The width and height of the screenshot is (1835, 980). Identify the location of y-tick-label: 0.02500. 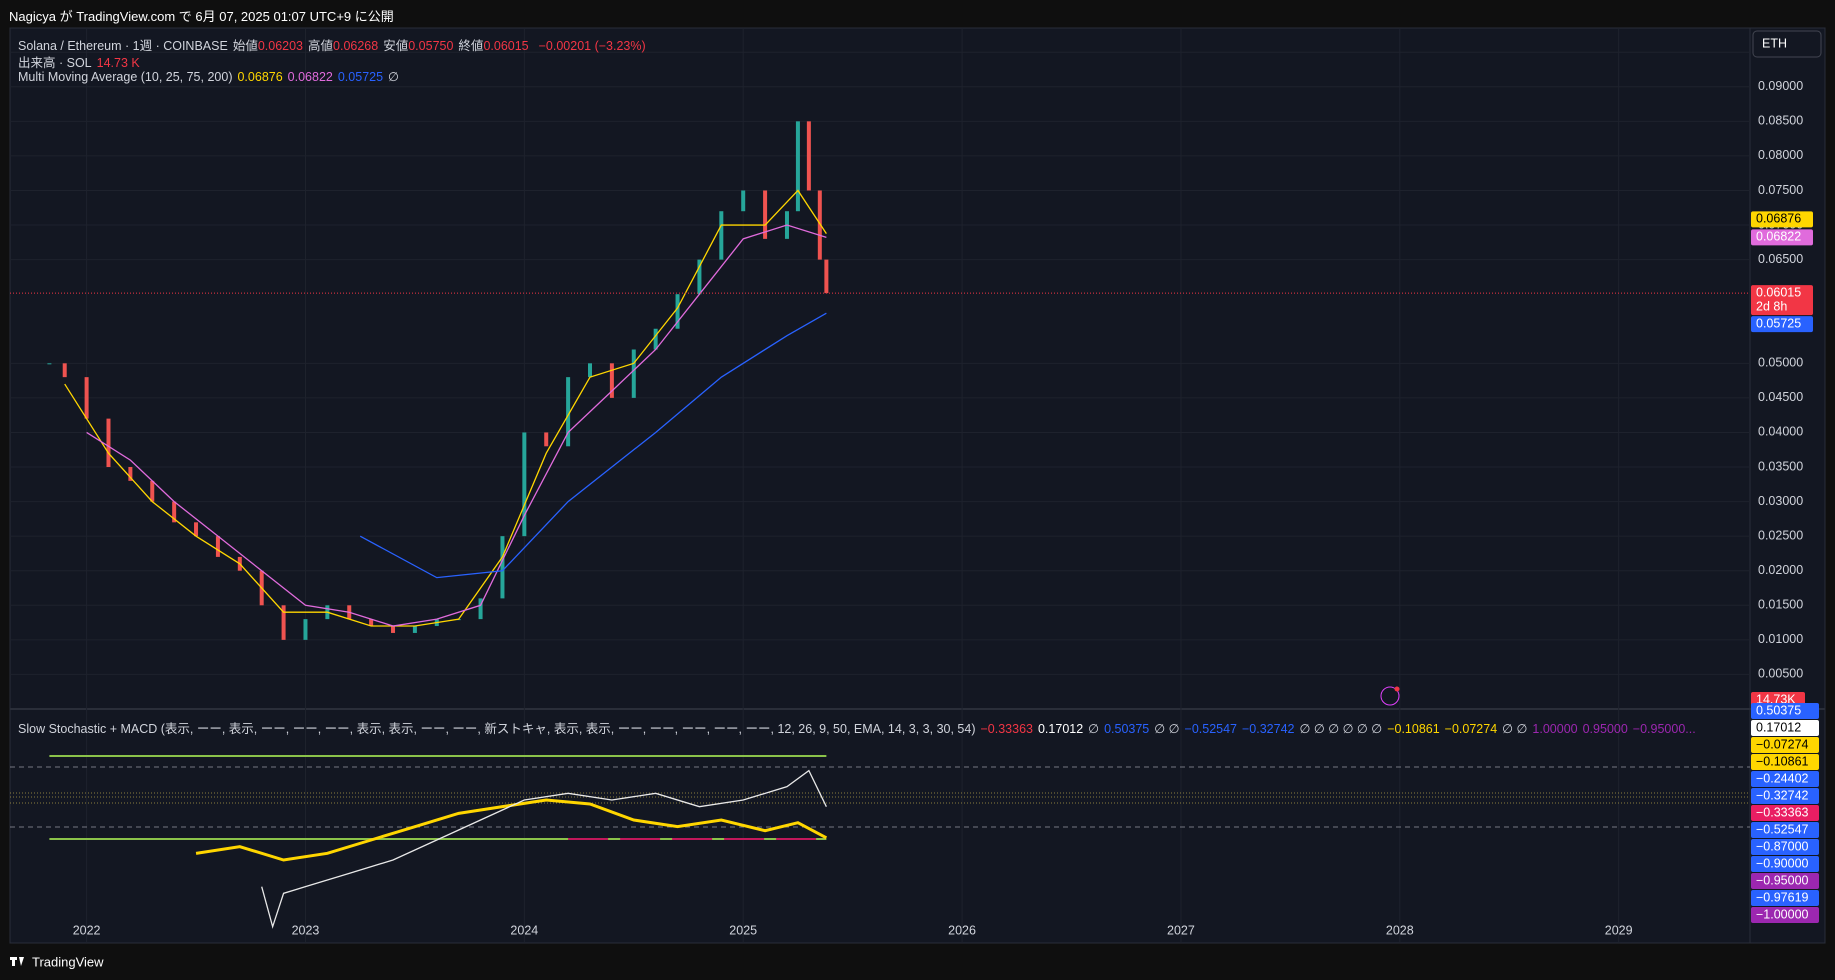
(1780, 535).